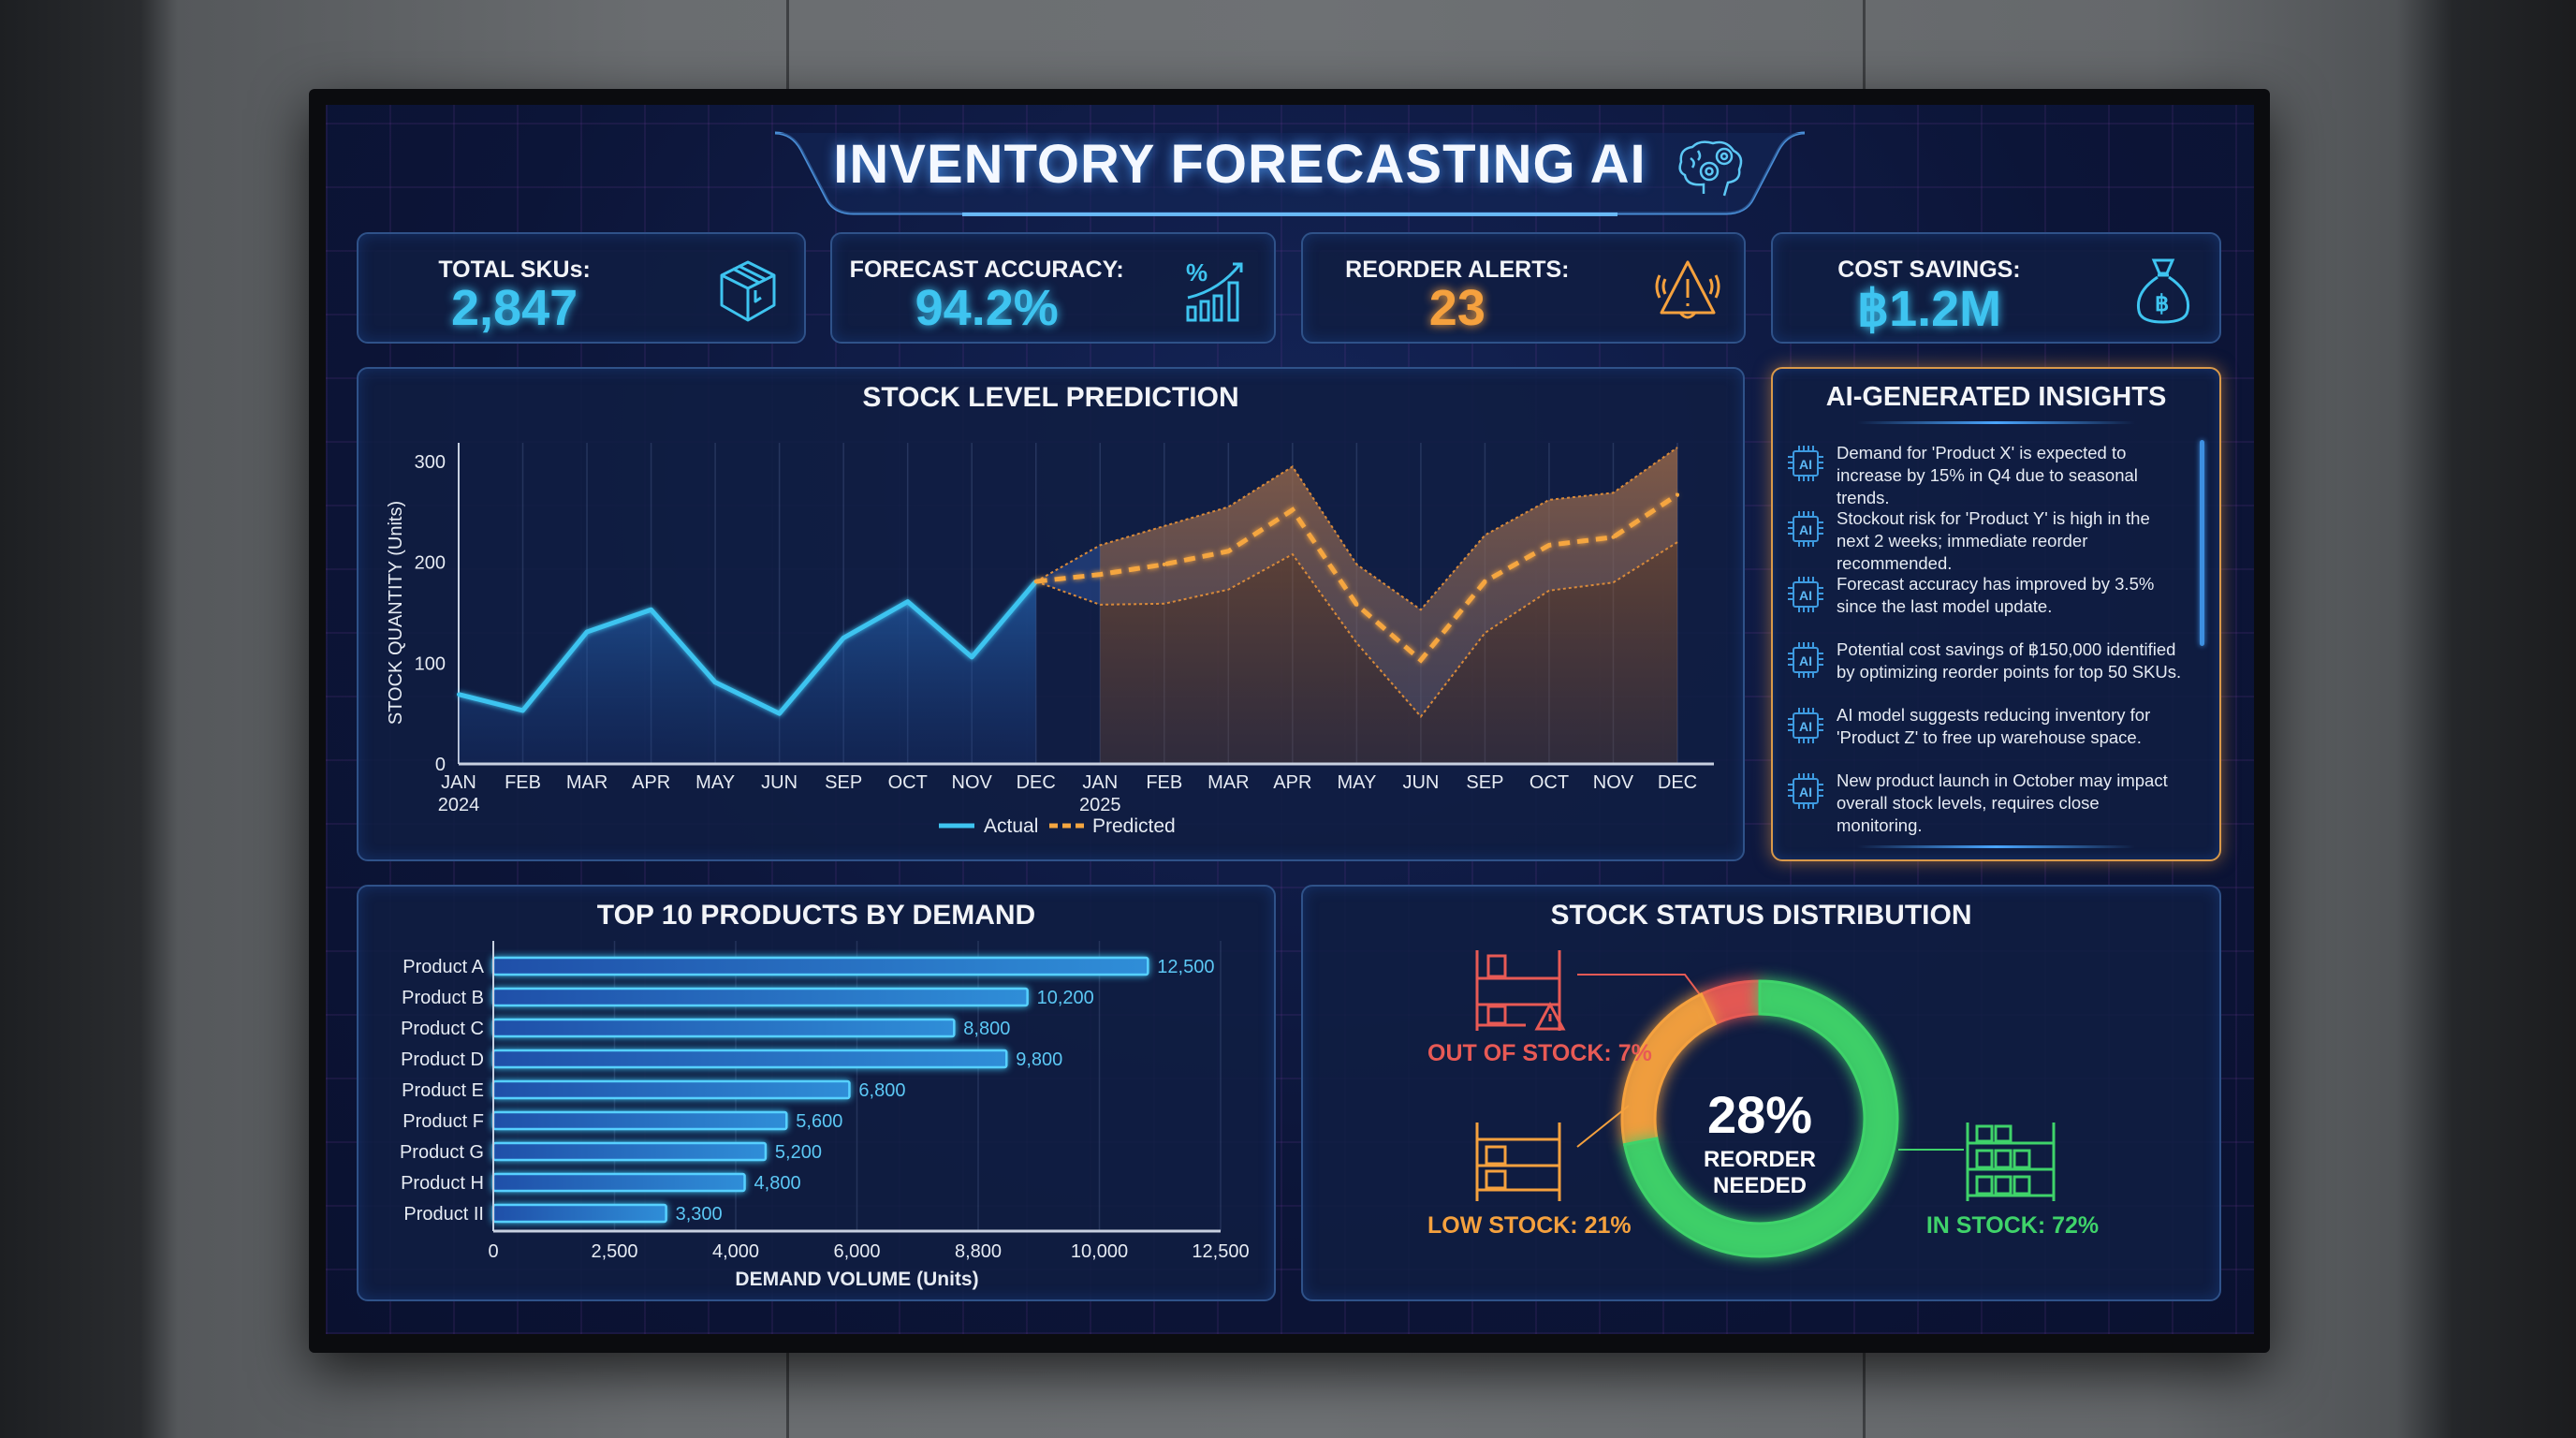 Image resolution: width=2576 pixels, height=1438 pixels. Describe the element at coordinates (1640, 986) in the screenshot. I see `out-of-stock-leader-line` at that location.